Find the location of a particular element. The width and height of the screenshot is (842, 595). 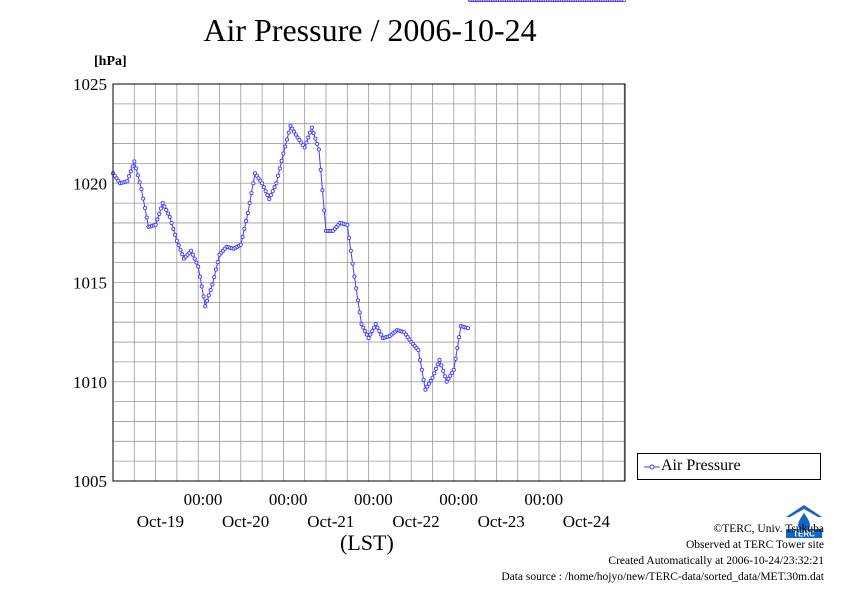

x-tick-day: Oct-24 is located at coordinates (587, 521).